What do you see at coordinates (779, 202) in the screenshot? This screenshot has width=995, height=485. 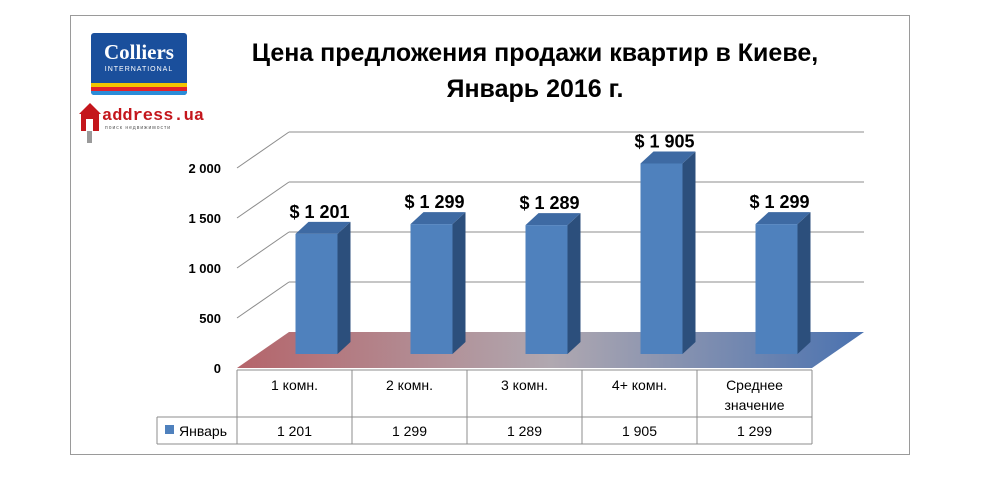 I see `data-label-4: $ 1 299` at bounding box center [779, 202].